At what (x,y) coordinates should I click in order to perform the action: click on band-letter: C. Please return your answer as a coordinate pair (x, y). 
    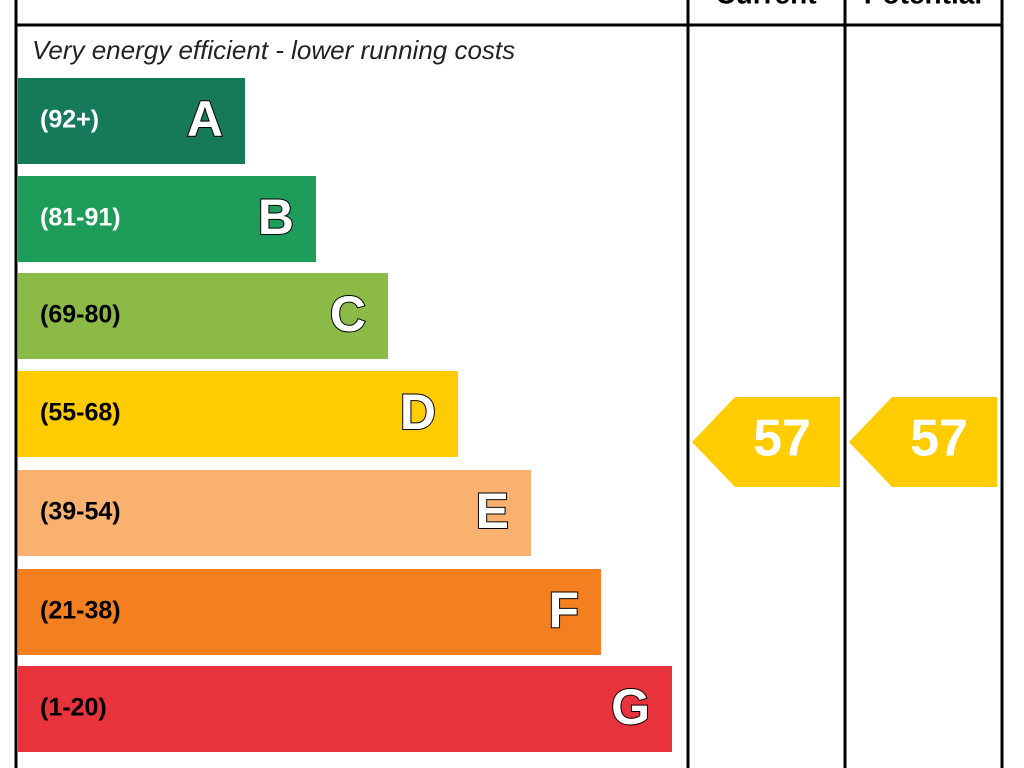
    Looking at the image, I should click on (348, 314).